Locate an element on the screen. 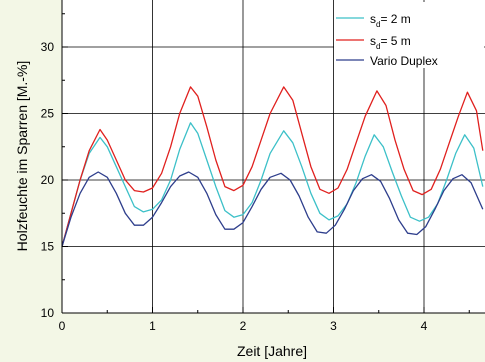  legend-label-sd5: sd= 5 m is located at coordinates (390, 42).